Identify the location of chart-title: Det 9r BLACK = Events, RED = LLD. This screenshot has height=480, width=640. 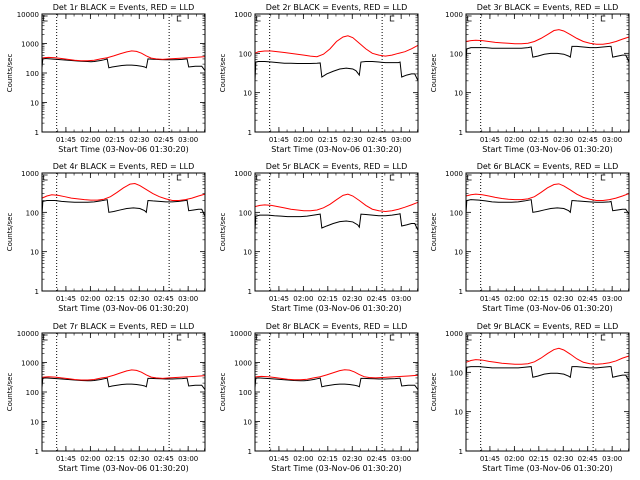
(548, 326).